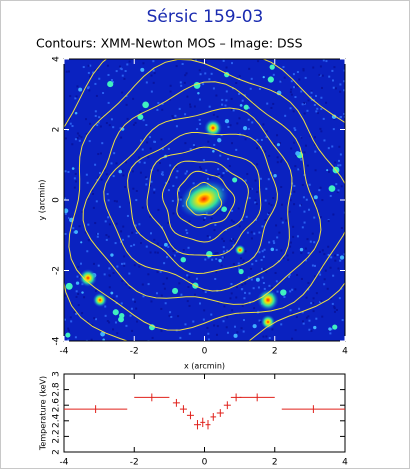 The width and height of the screenshot is (410, 469). Describe the element at coordinates (204, 366) in the screenshot. I see `x-axis-label: x (arcmin)` at that location.